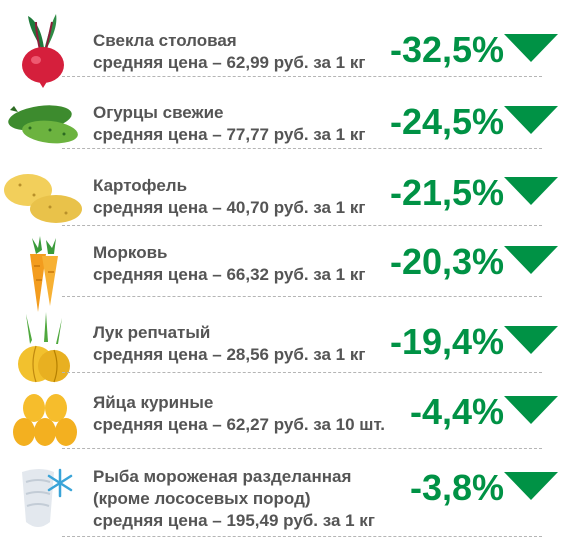 The height and width of the screenshot is (541, 568). Describe the element at coordinates (44, 420) in the screenshot. I see `eggs-icon` at that location.